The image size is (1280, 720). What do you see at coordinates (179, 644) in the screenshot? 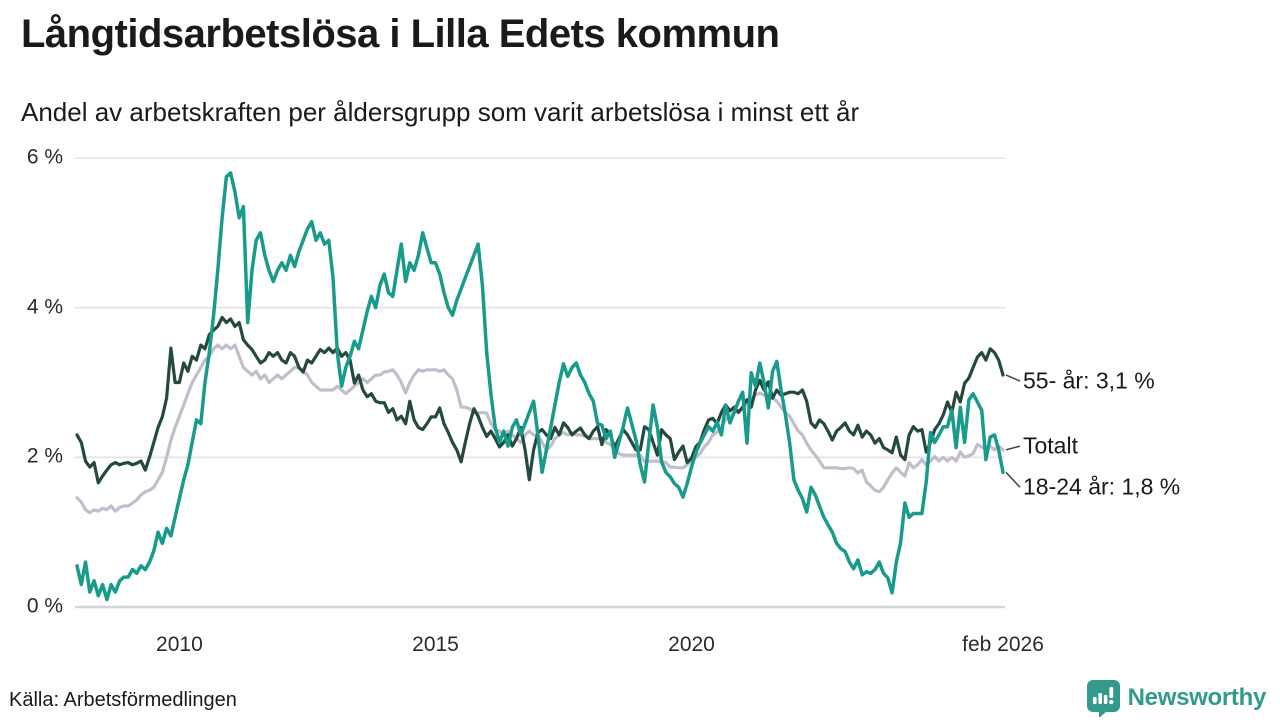
I see `x-axis-tick-2010: 2010` at bounding box center [179, 644].